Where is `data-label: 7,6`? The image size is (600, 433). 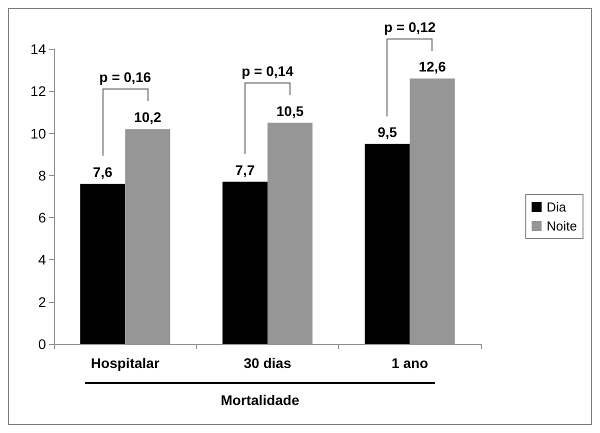 data-label: 7,6 is located at coordinates (102, 172).